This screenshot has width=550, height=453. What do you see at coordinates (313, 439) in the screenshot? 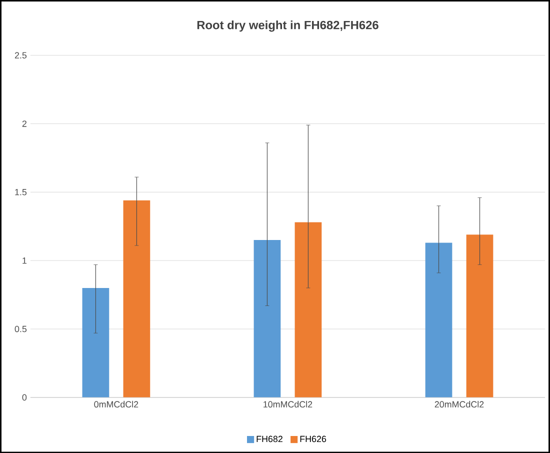
I see `legend-label: FH626` at bounding box center [313, 439].